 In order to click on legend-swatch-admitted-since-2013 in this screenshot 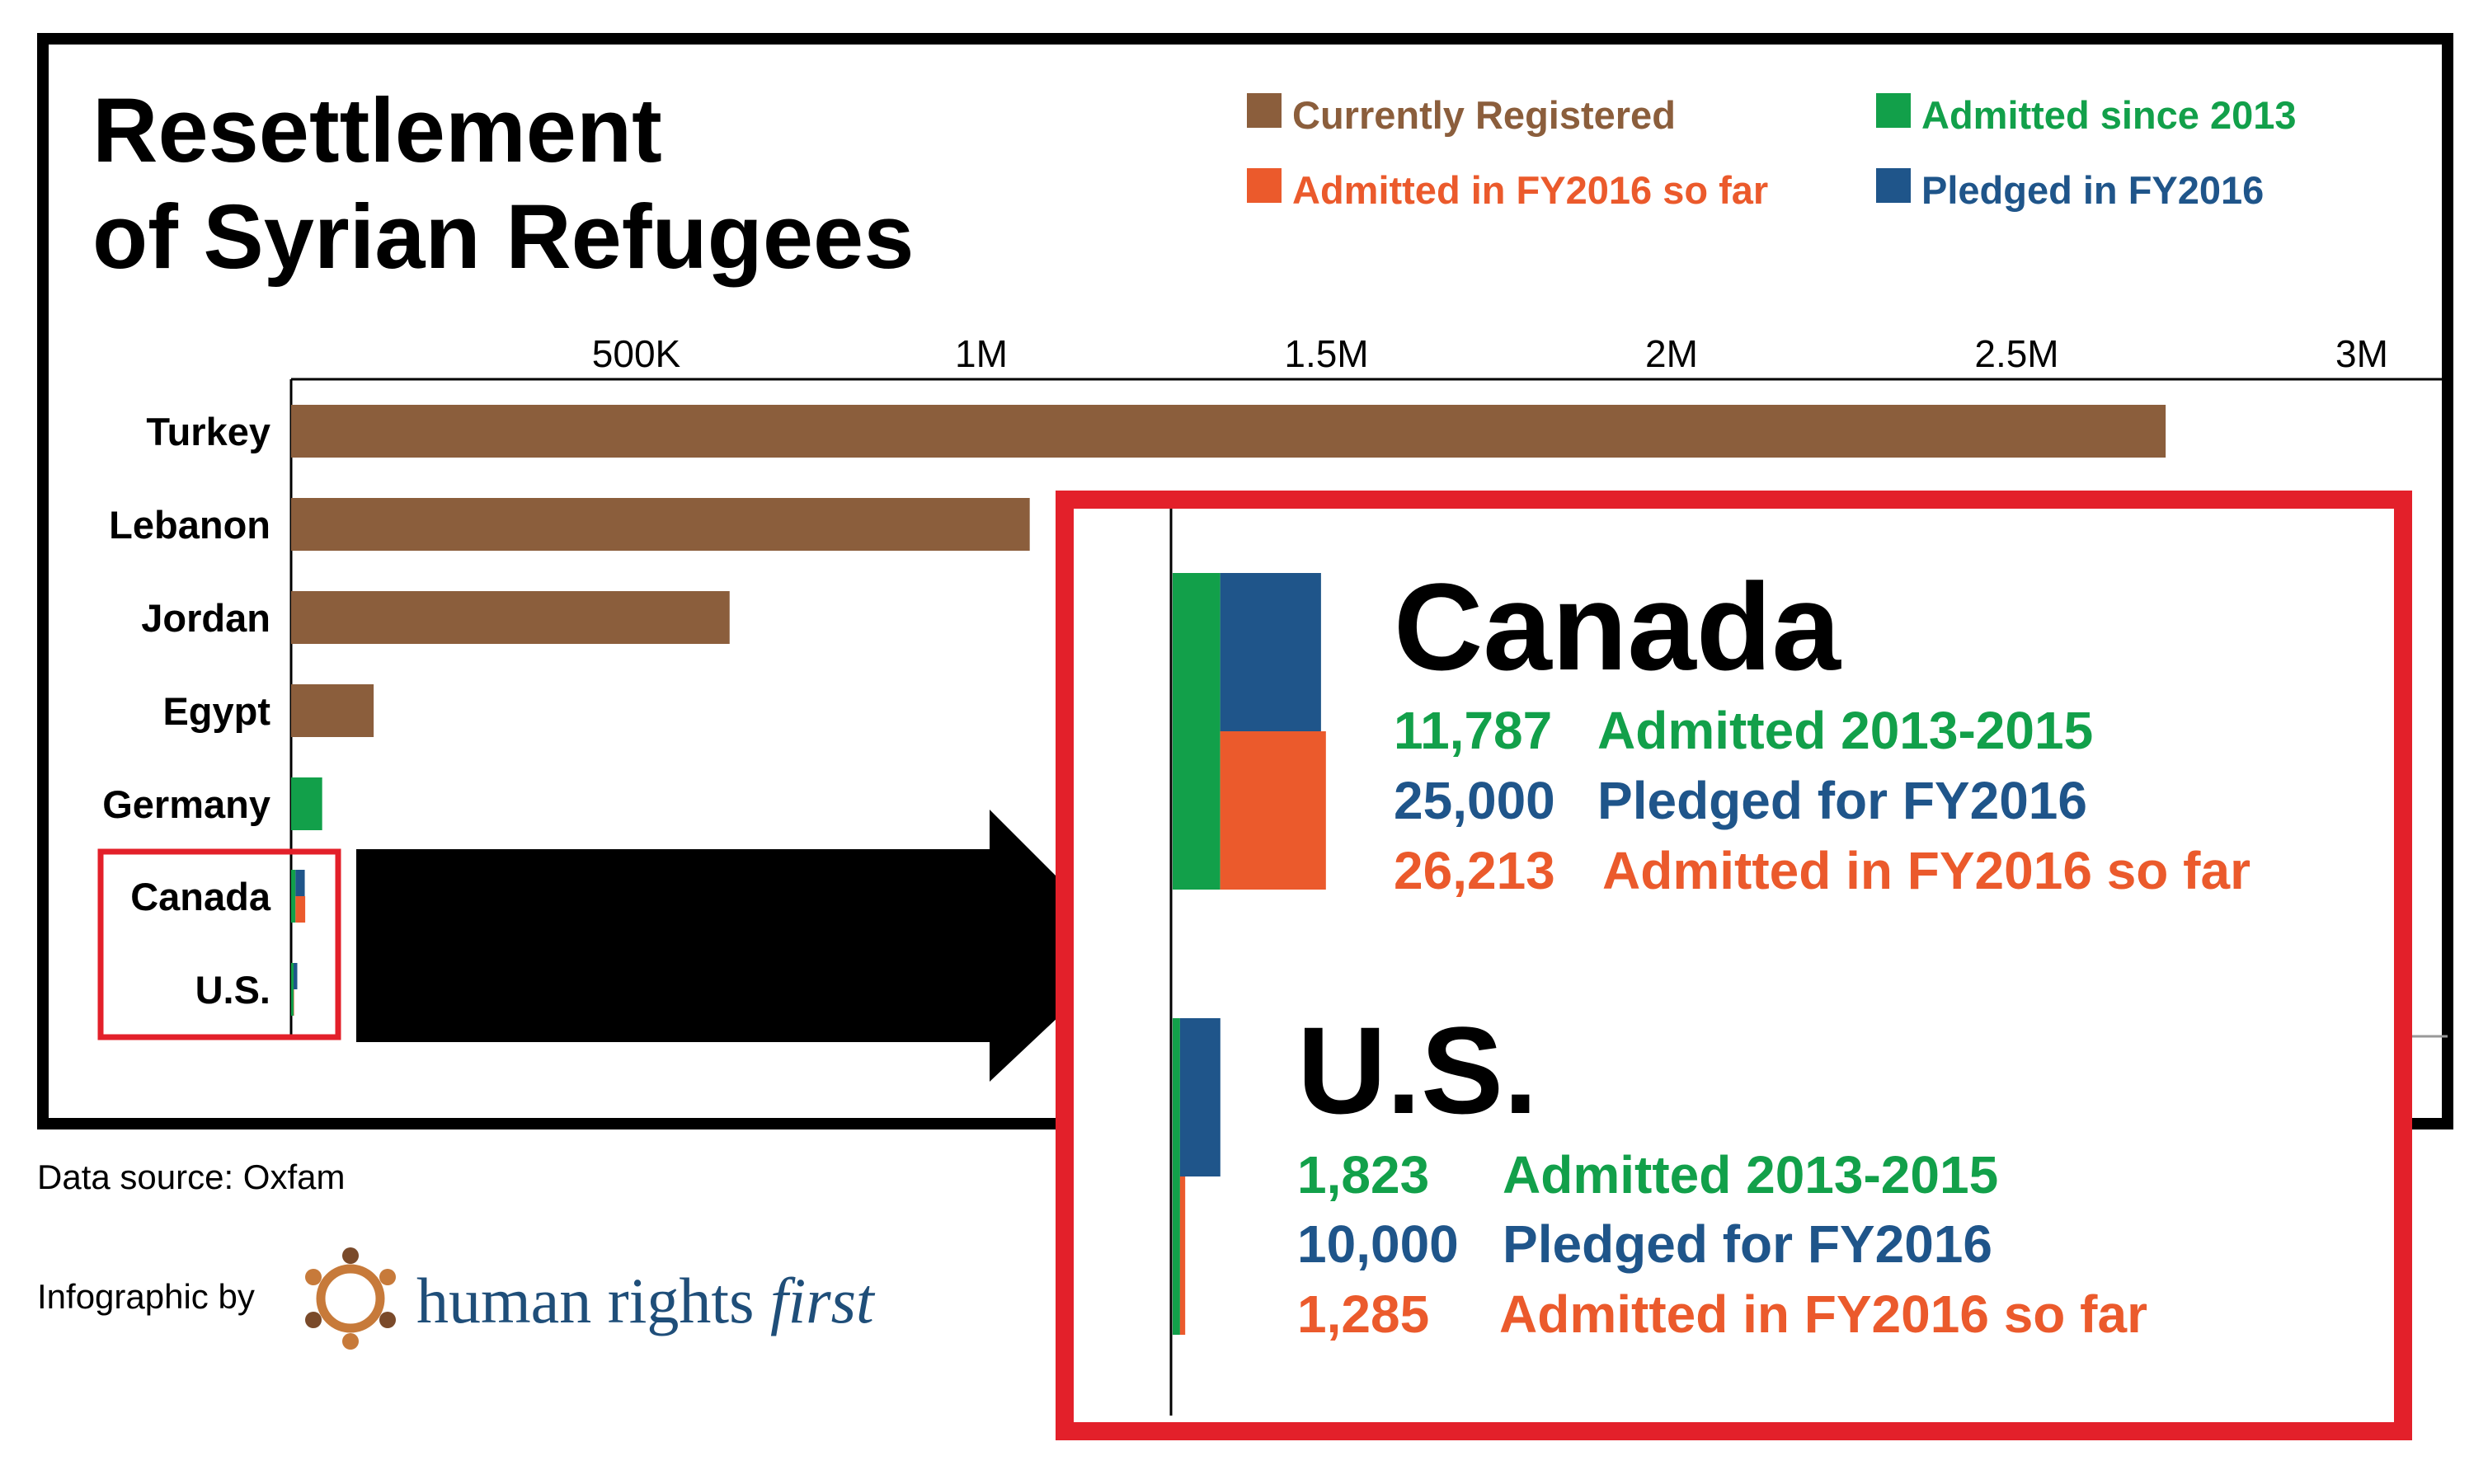, I will do `click(1893, 111)`.